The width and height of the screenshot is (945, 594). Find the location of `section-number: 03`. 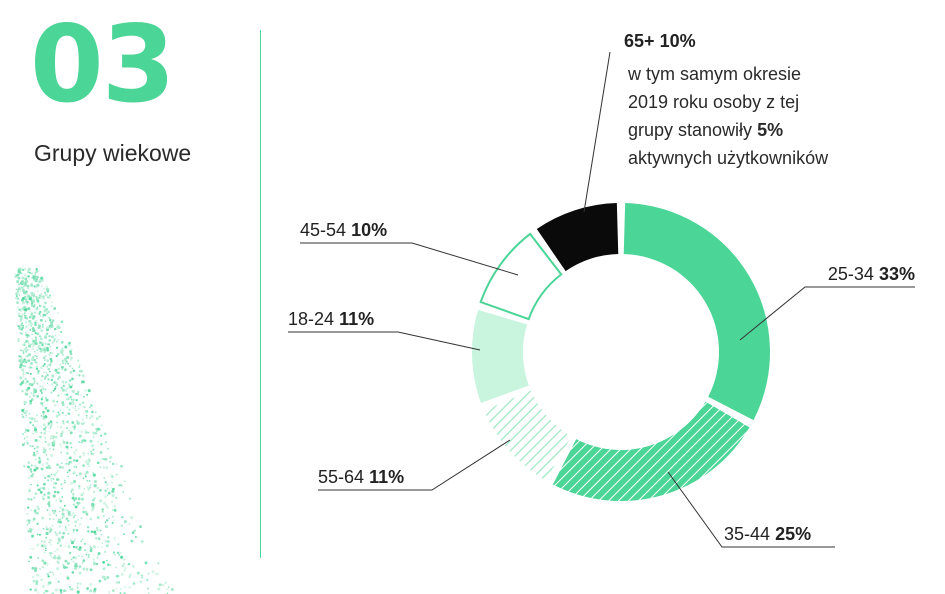

section-number: 03 is located at coordinates (103, 64).